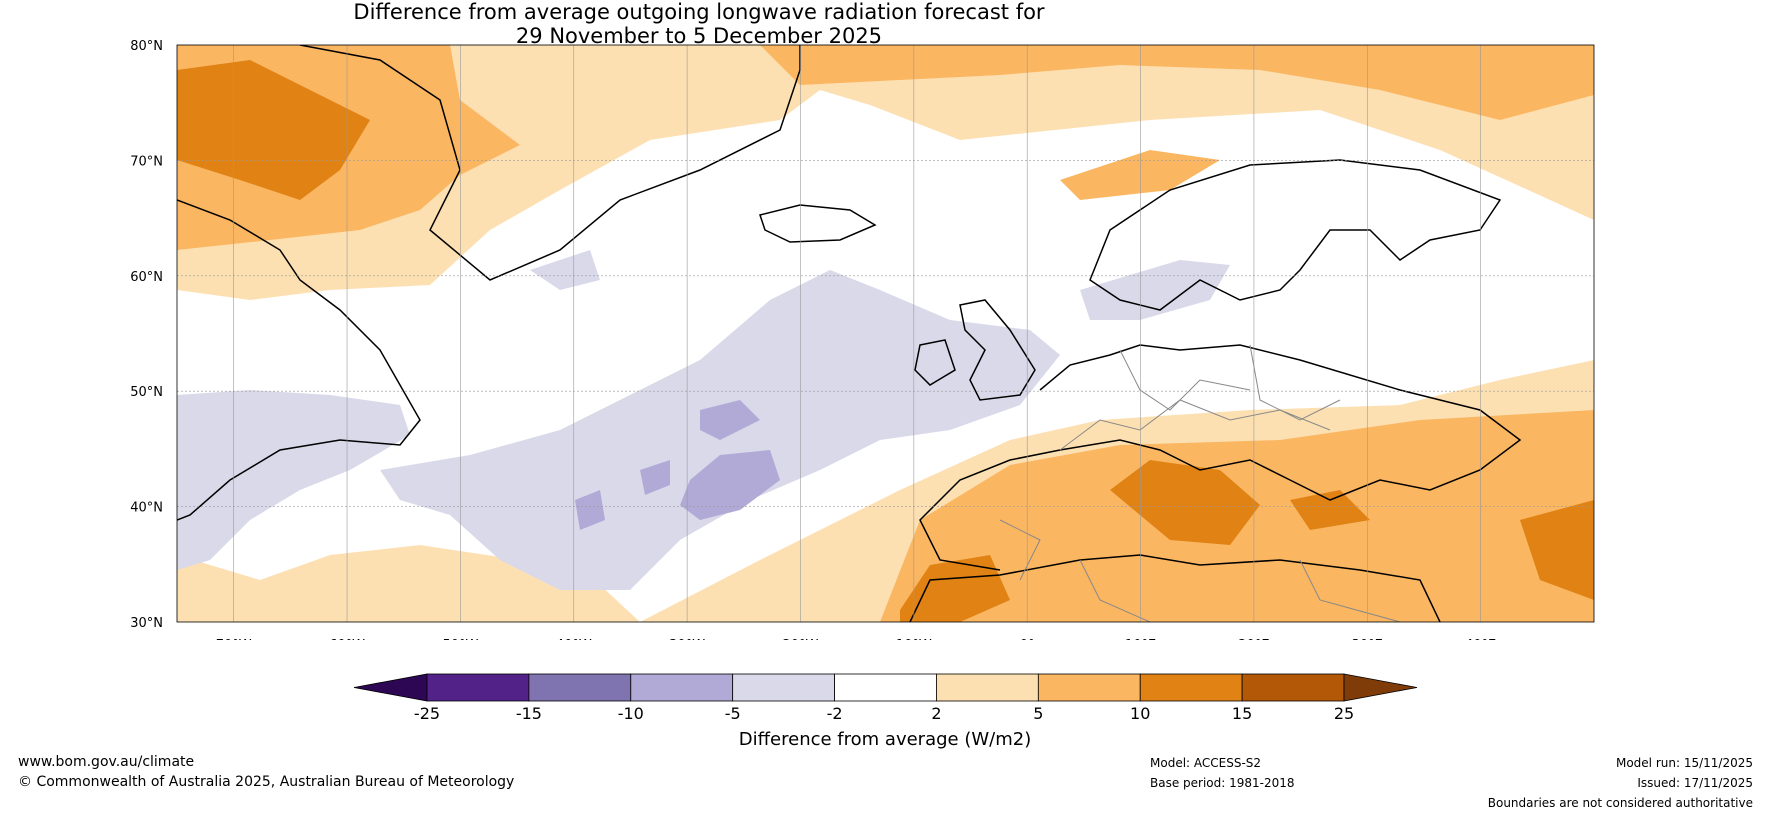  I want to click on greenland-coastline, so click(550, 163).